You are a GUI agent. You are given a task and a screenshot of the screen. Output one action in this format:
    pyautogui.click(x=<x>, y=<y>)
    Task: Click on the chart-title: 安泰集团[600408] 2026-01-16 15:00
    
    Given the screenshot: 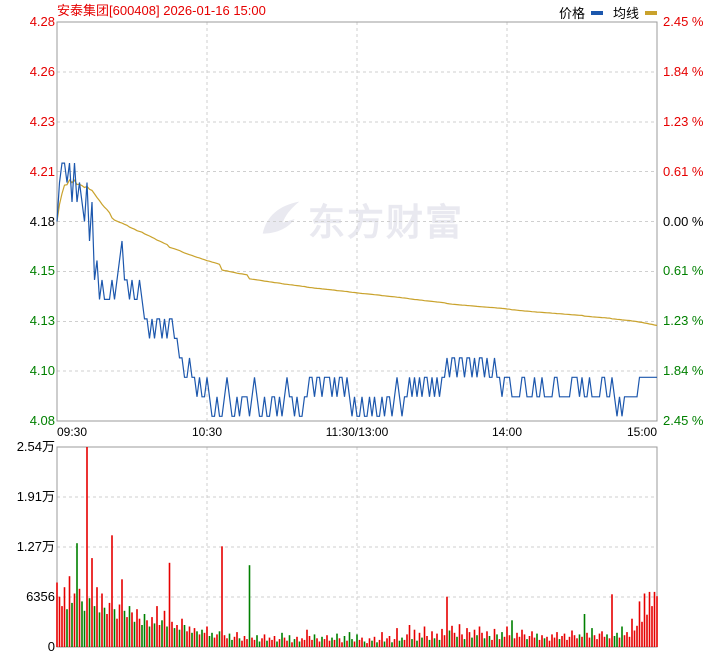 What is the action you would take?
    pyautogui.click(x=161, y=10)
    